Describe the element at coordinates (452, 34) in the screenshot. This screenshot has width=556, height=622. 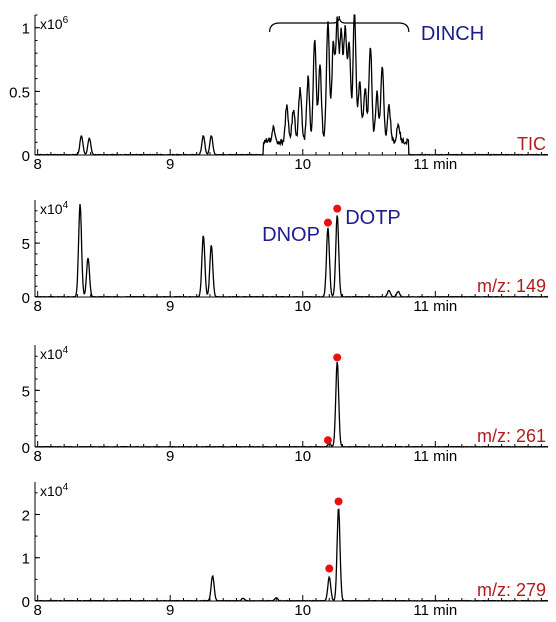
I see `compound-label: DINCH` at that location.